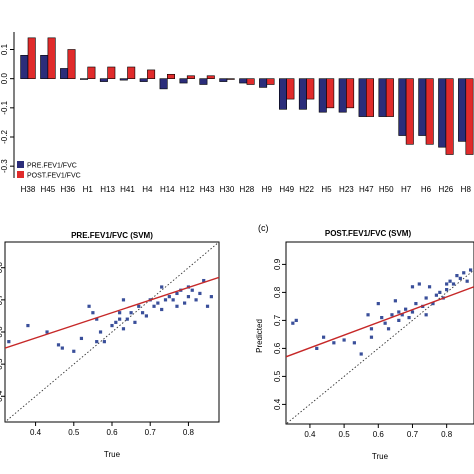 The height and width of the screenshot is (474, 474). Describe the element at coordinates (247, 189) in the screenshot. I see `bar-x-tick-label: H28` at that location.